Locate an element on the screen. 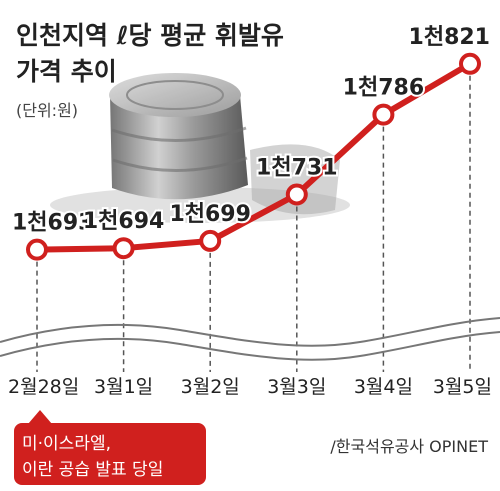 This screenshot has width=500, height=491. annotation-callout: 미·이스라엘, 이란 공습 발표 당일 is located at coordinates (110, 447).